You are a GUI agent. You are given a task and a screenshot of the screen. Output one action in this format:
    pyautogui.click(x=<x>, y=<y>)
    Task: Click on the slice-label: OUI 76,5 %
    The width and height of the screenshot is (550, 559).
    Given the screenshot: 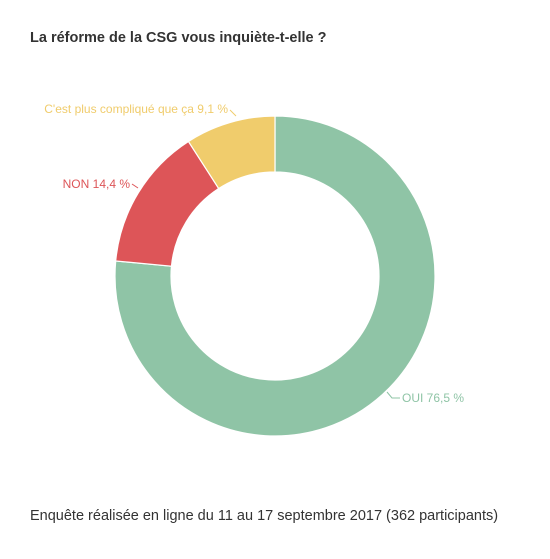 What is the action you would take?
    pyautogui.click(x=433, y=398)
    